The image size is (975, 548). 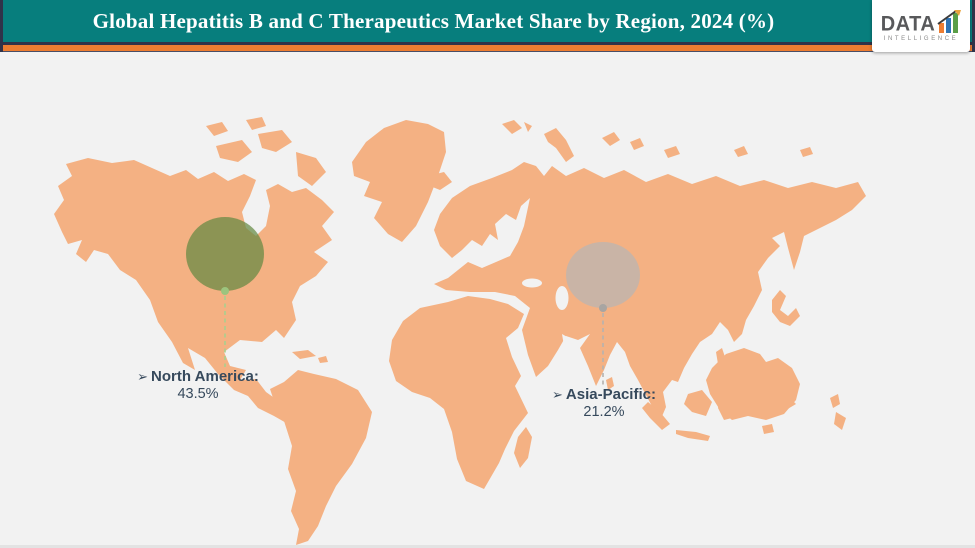 What do you see at coordinates (753, 384) in the screenshot?
I see `australia-landmass` at bounding box center [753, 384].